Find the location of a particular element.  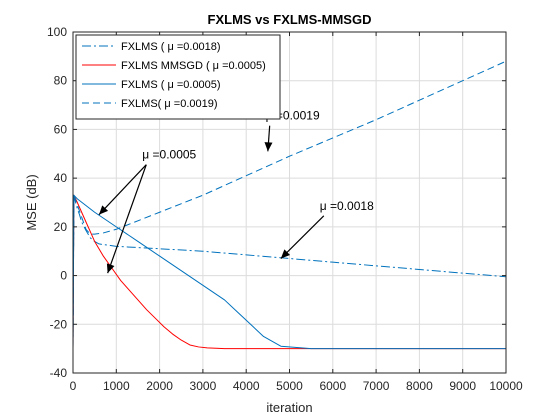

x-tick-label: 7000 is located at coordinates (376, 386).